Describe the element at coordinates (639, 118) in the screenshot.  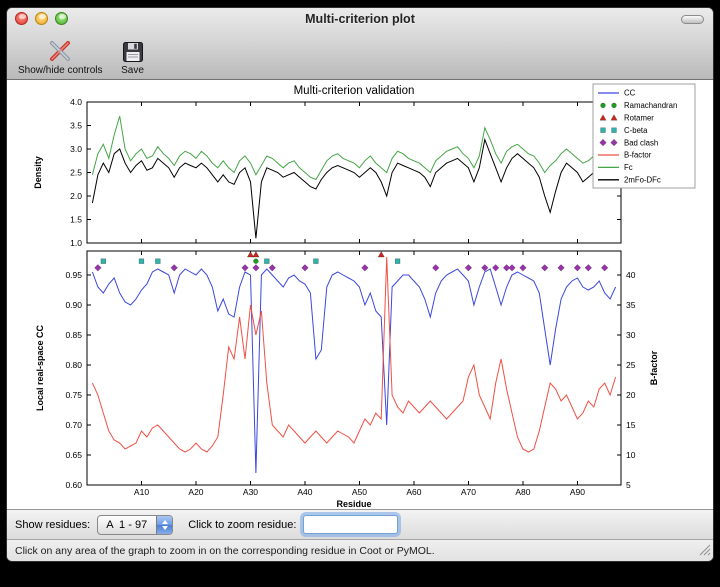
I see `svg-text: Rotamer` at that location.